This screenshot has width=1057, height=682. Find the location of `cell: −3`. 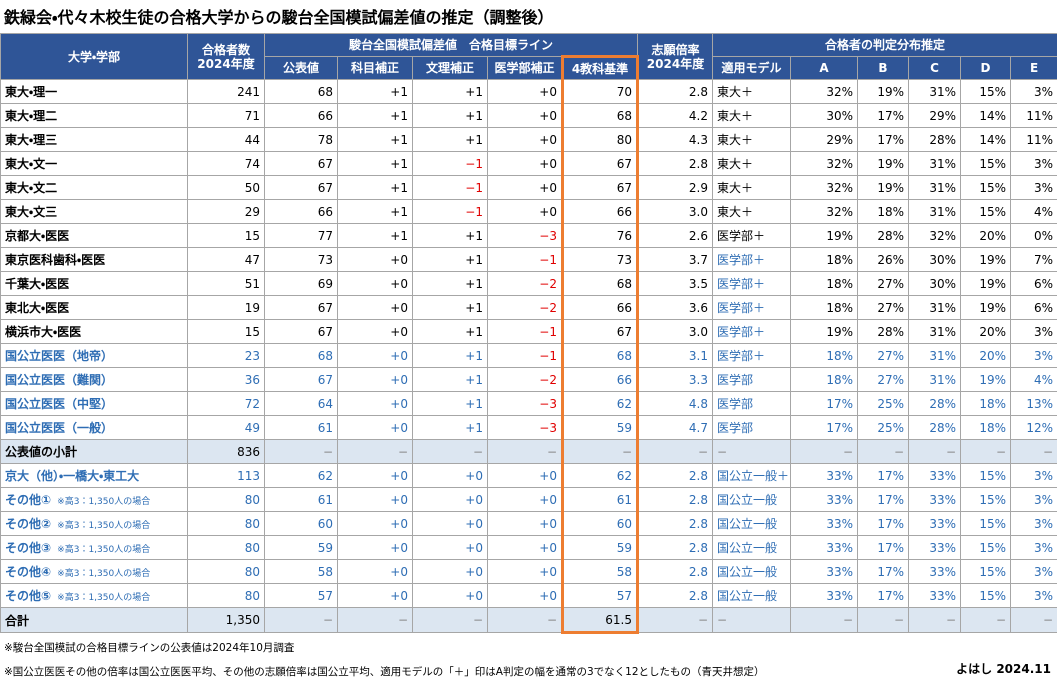

cell: −3 is located at coordinates (525, 403).